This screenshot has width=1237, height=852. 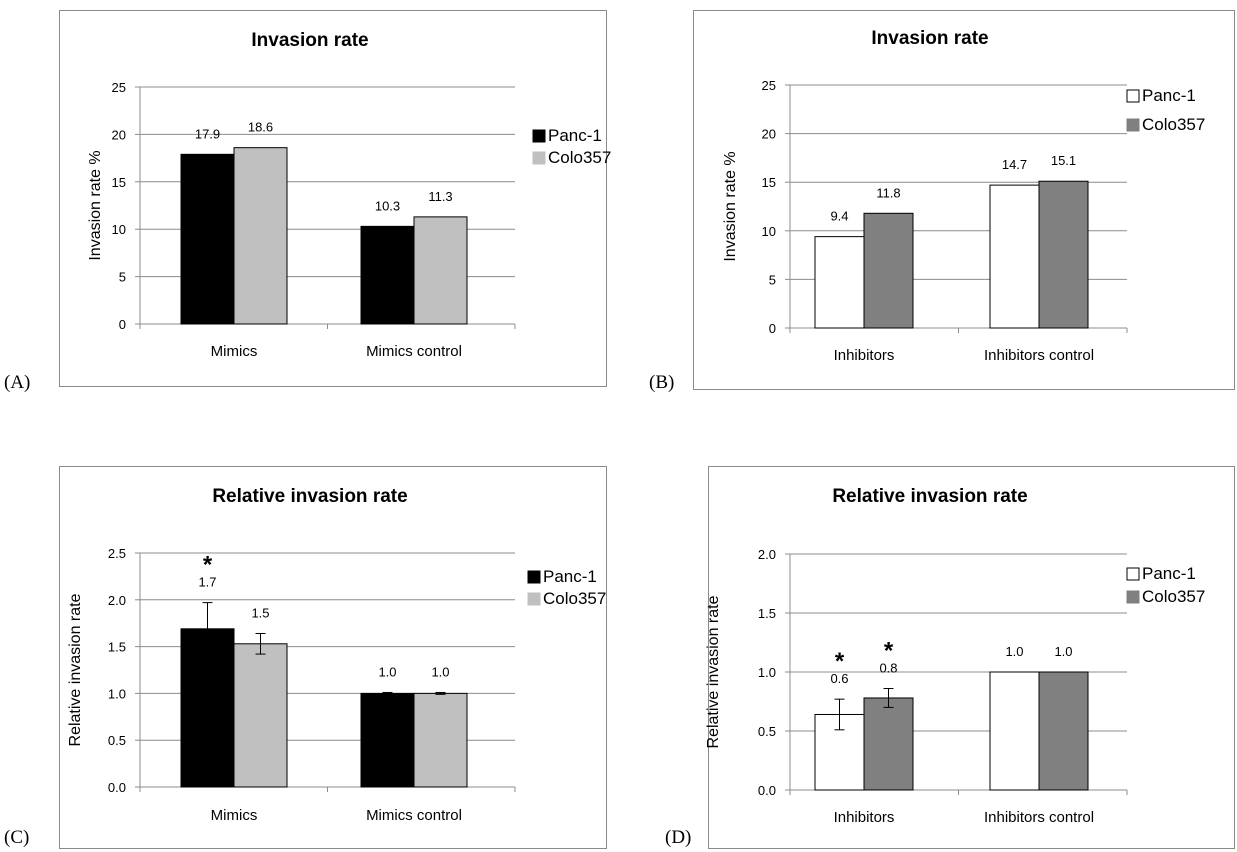 What do you see at coordinates (1014, 164) in the screenshot?
I see `data-label: 14.7` at bounding box center [1014, 164].